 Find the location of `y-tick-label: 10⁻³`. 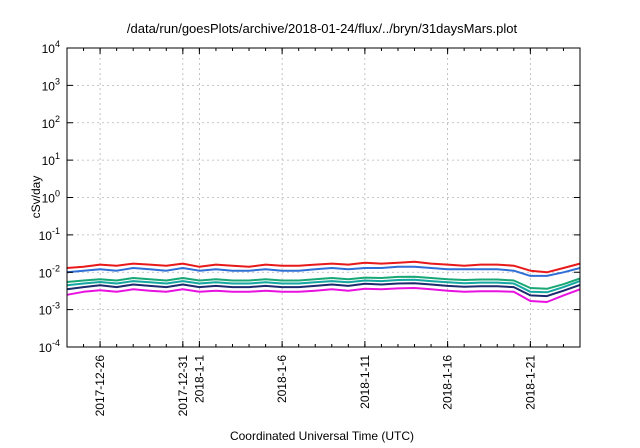

y-tick-label: 10⁻³ is located at coordinates (49, 309).